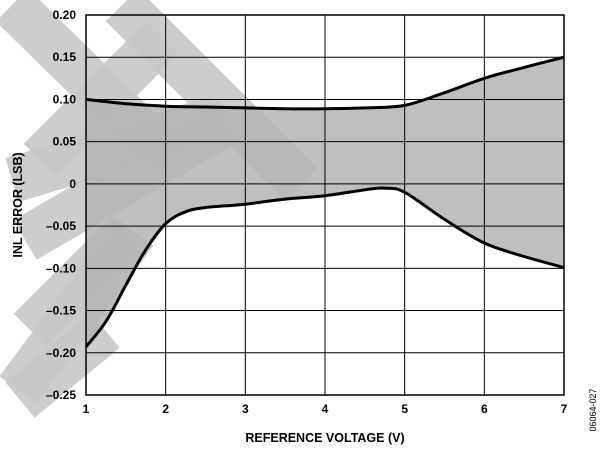 This screenshot has height=450, width=603. I want to click on x-axis-label: REFERENCE VOLTAGE (V), so click(324, 438).